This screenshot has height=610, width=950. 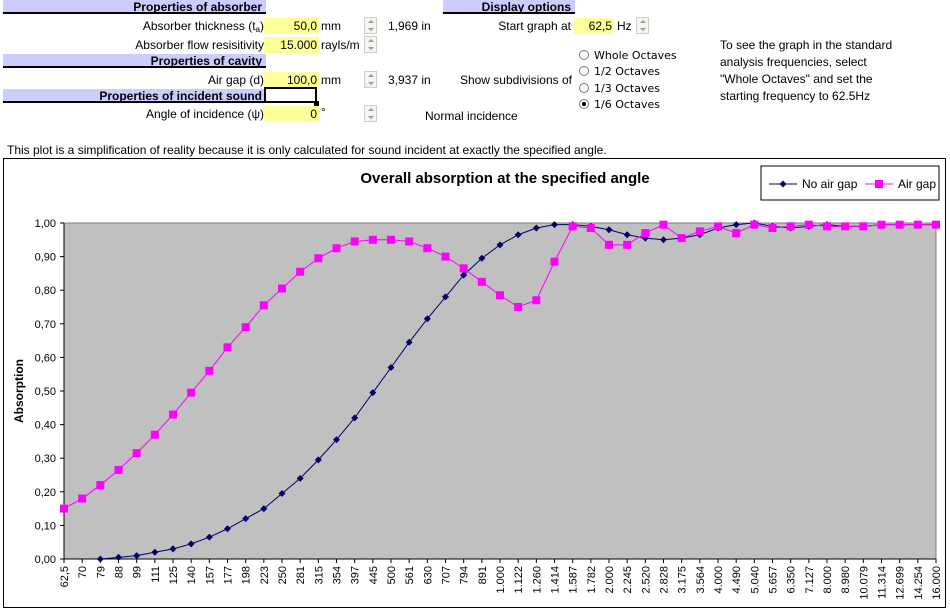 What do you see at coordinates (247, 575) in the screenshot?
I see `x-tick-label: 198` at bounding box center [247, 575].